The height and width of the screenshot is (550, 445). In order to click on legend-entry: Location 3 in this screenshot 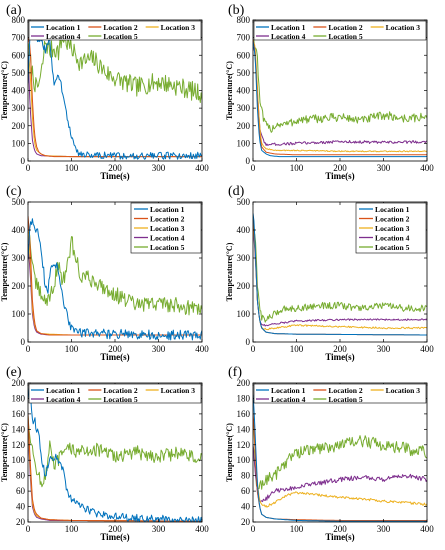, I will do `click(392, 228)`.